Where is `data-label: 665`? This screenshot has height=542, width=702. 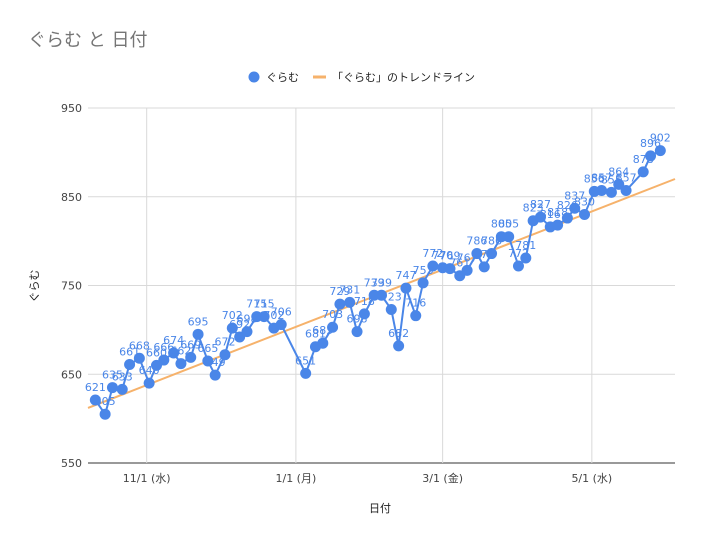 data-label: 665 is located at coordinates (207, 348).